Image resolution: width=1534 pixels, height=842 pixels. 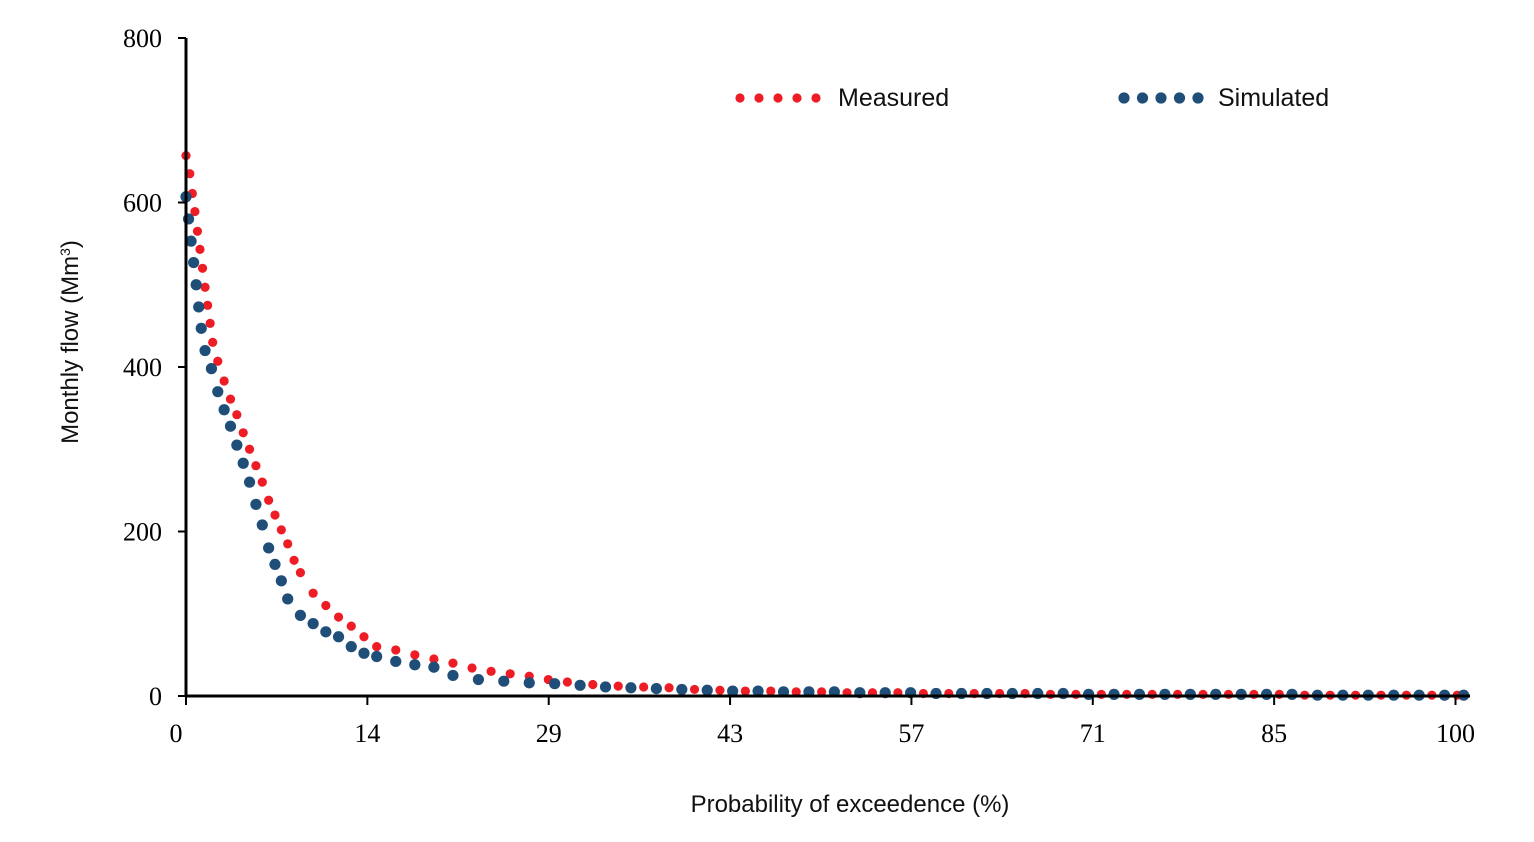 I want to click on x-tick-label: 85, so click(x=1274, y=733).